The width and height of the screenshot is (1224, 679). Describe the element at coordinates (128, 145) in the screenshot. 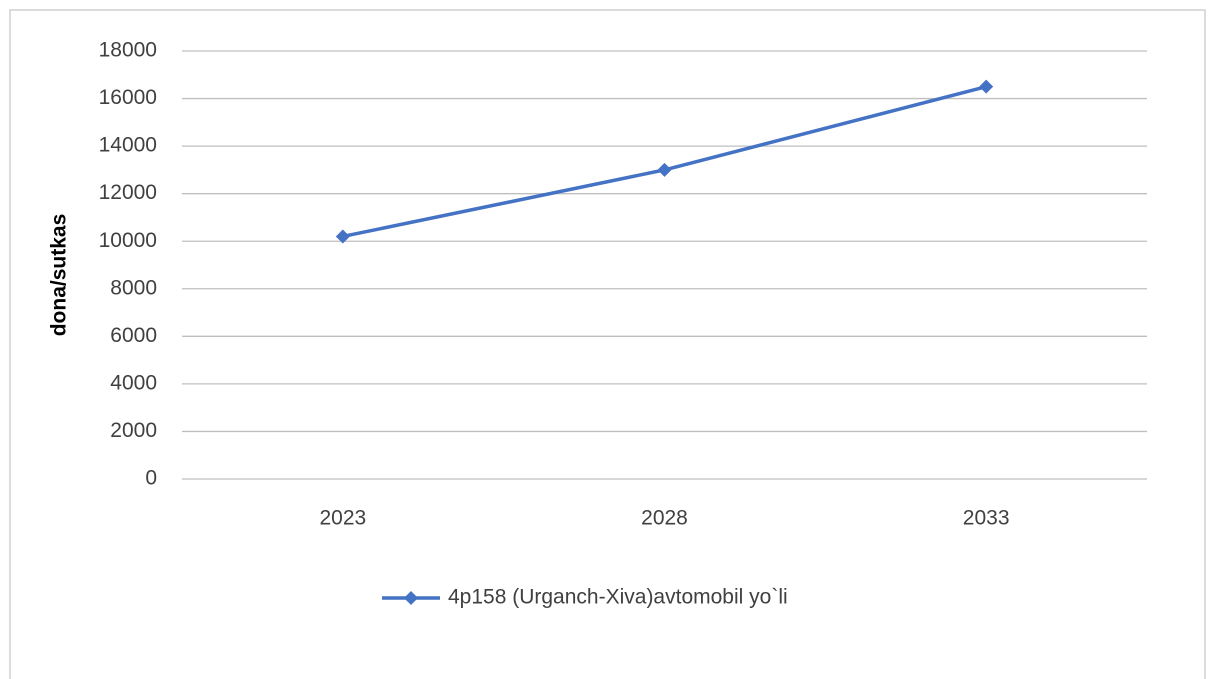

I see `y-tick-label: 14000` at that location.